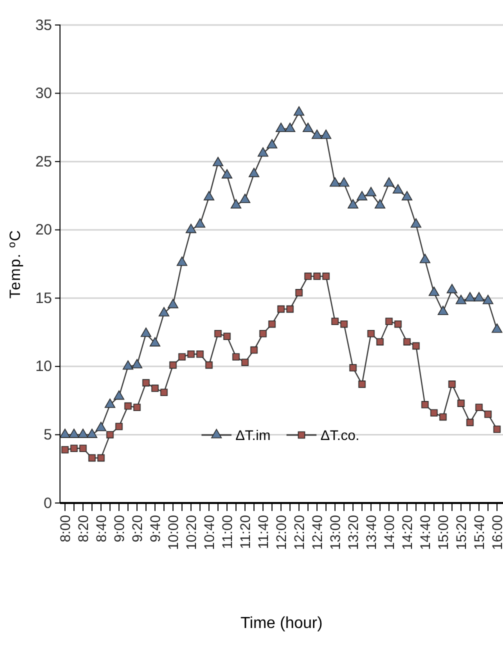  I want to click on x-tick-label: 8:40, so click(100, 528).